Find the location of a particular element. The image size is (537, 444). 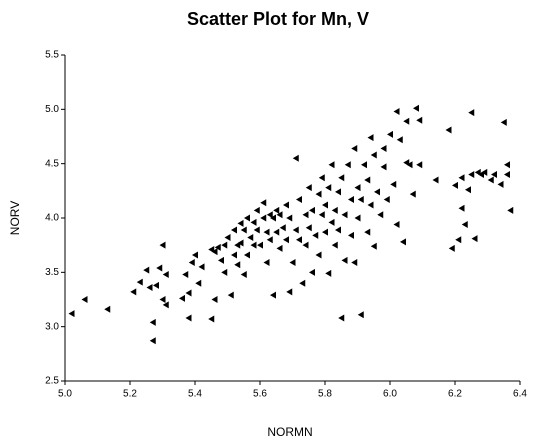

y-tick-label: 3.0 is located at coordinates (52, 326).